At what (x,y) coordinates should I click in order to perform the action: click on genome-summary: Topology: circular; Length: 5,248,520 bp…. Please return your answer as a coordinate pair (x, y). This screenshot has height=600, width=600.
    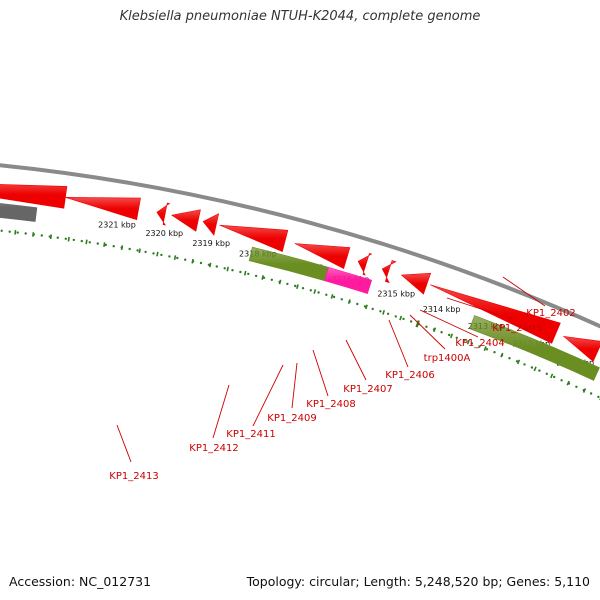
    Looking at the image, I should click on (418, 581).